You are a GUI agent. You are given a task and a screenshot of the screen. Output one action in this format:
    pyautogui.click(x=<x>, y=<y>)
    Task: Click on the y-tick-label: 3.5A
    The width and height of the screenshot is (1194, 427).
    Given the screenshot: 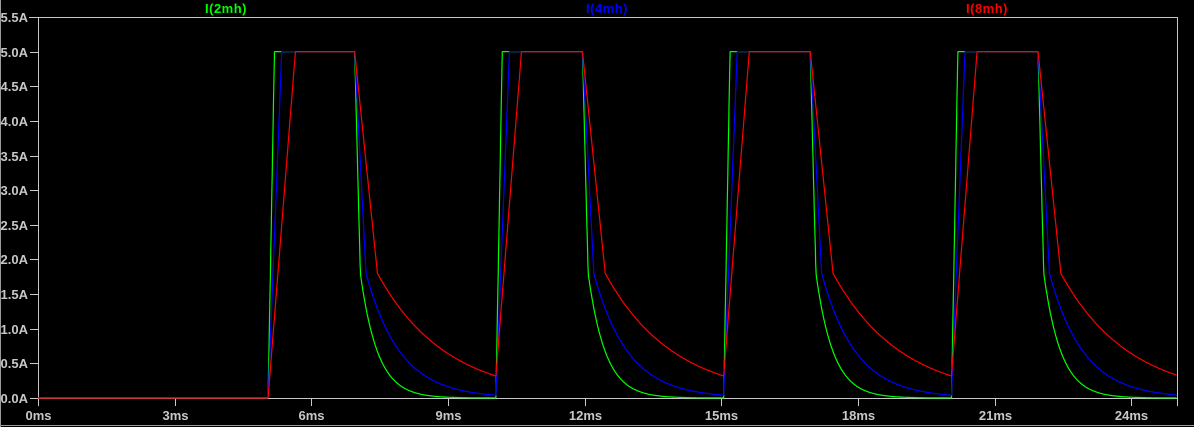 What is the action you would take?
    pyautogui.click(x=15, y=156)
    